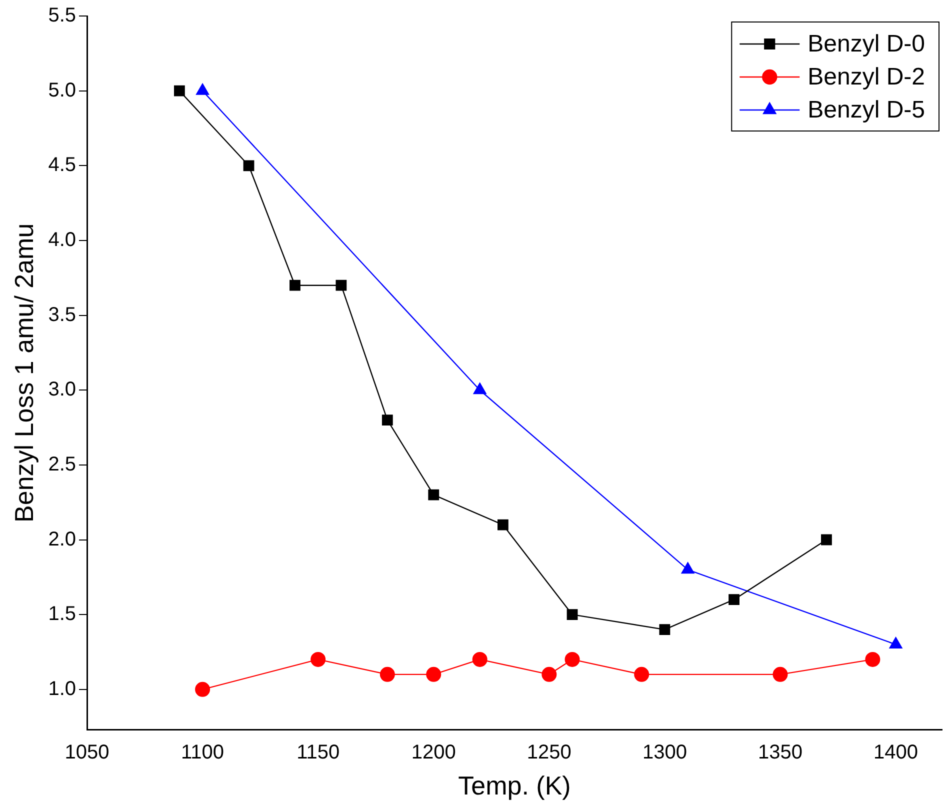 This screenshot has width=950, height=807. I want to click on y-tick-label: 4.5, so click(62, 165).